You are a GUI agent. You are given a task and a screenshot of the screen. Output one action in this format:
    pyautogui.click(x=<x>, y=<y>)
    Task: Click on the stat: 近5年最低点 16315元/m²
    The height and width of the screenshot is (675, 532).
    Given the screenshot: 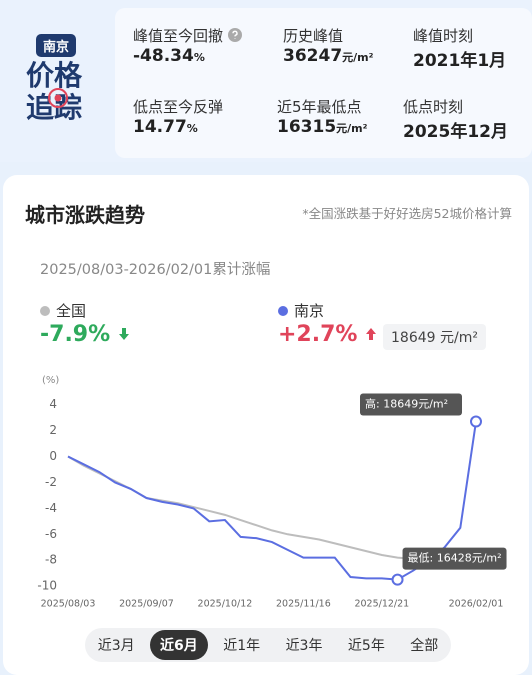 What is the action you would take?
    pyautogui.click(x=322, y=116)
    